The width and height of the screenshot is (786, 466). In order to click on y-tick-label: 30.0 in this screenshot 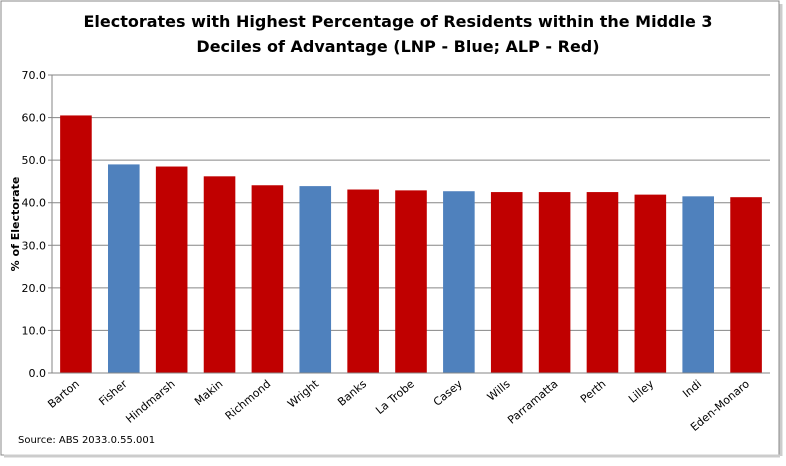, I will do `click(34, 245)`.